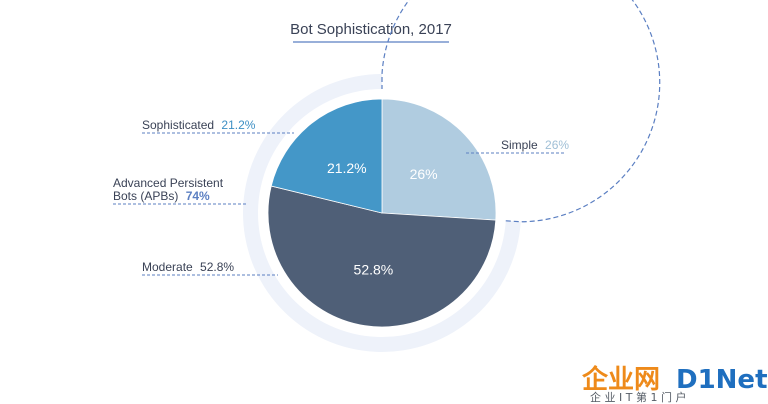 This screenshot has height=404, width=768. I want to click on svg-text: 企业网, so click(621, 379).